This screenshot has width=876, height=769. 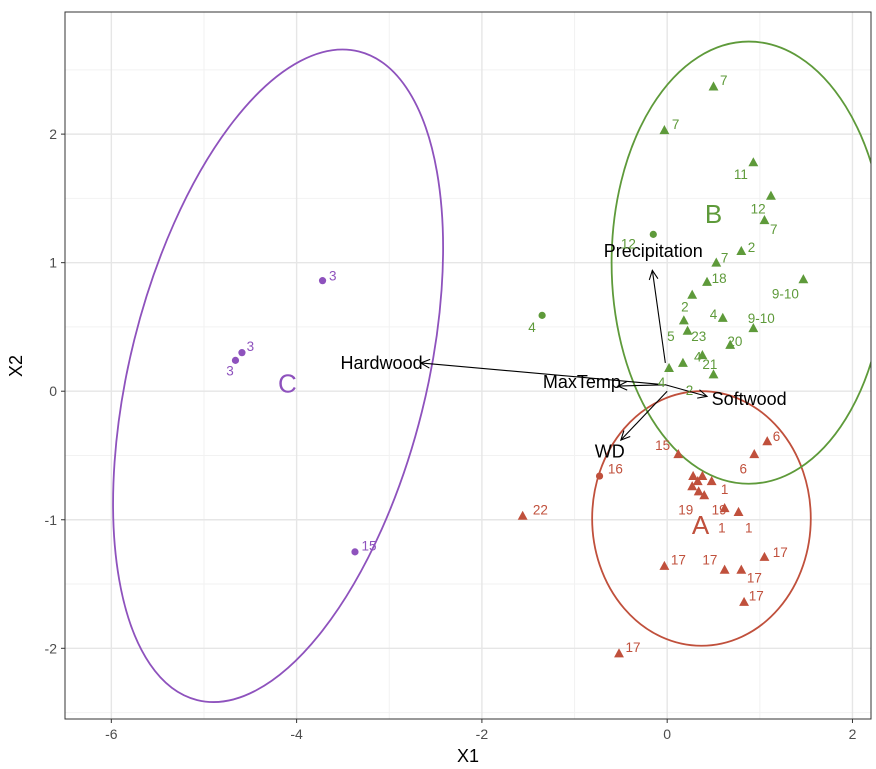 What do you see at coordinates (685, 509) in the screenshot?
I see `point-label: 19` at bounding box center [685, 509].